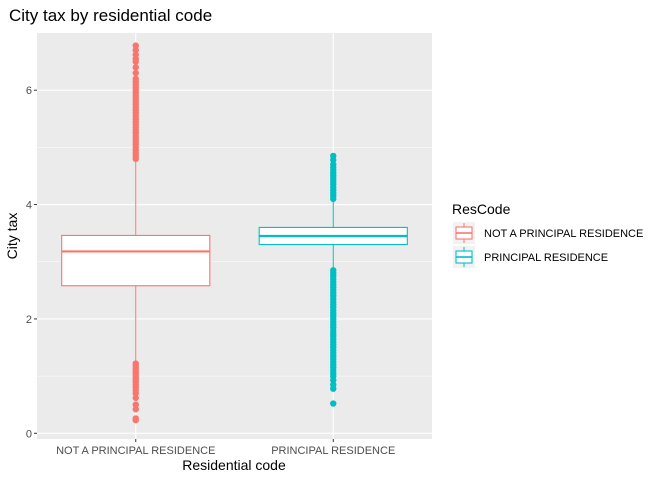 The width and height of the screenshot is (672, 480). I want to click on legend-label: NOT A PRINCIPAL RESIDENCE, so click(563, 234).